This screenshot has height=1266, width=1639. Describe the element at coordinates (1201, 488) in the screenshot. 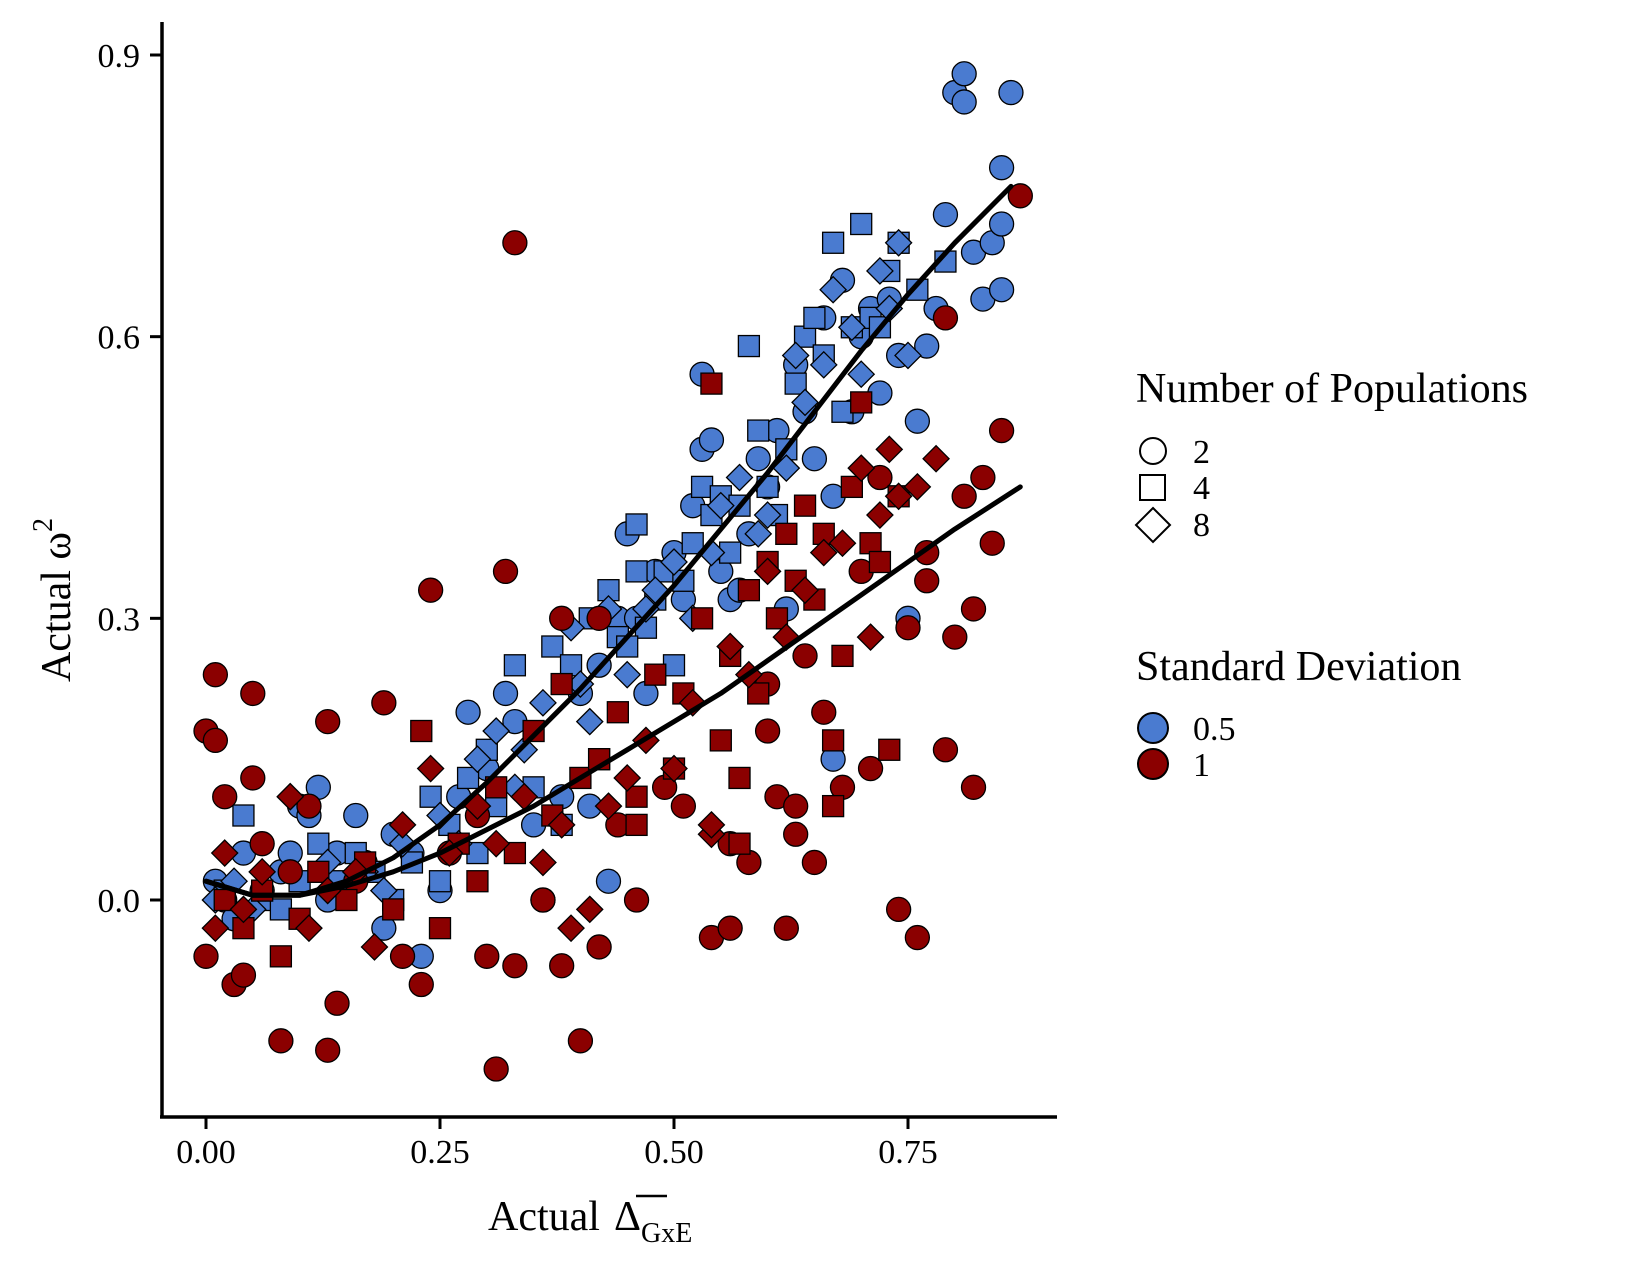

I see `legend-label-4: 4` at that location.